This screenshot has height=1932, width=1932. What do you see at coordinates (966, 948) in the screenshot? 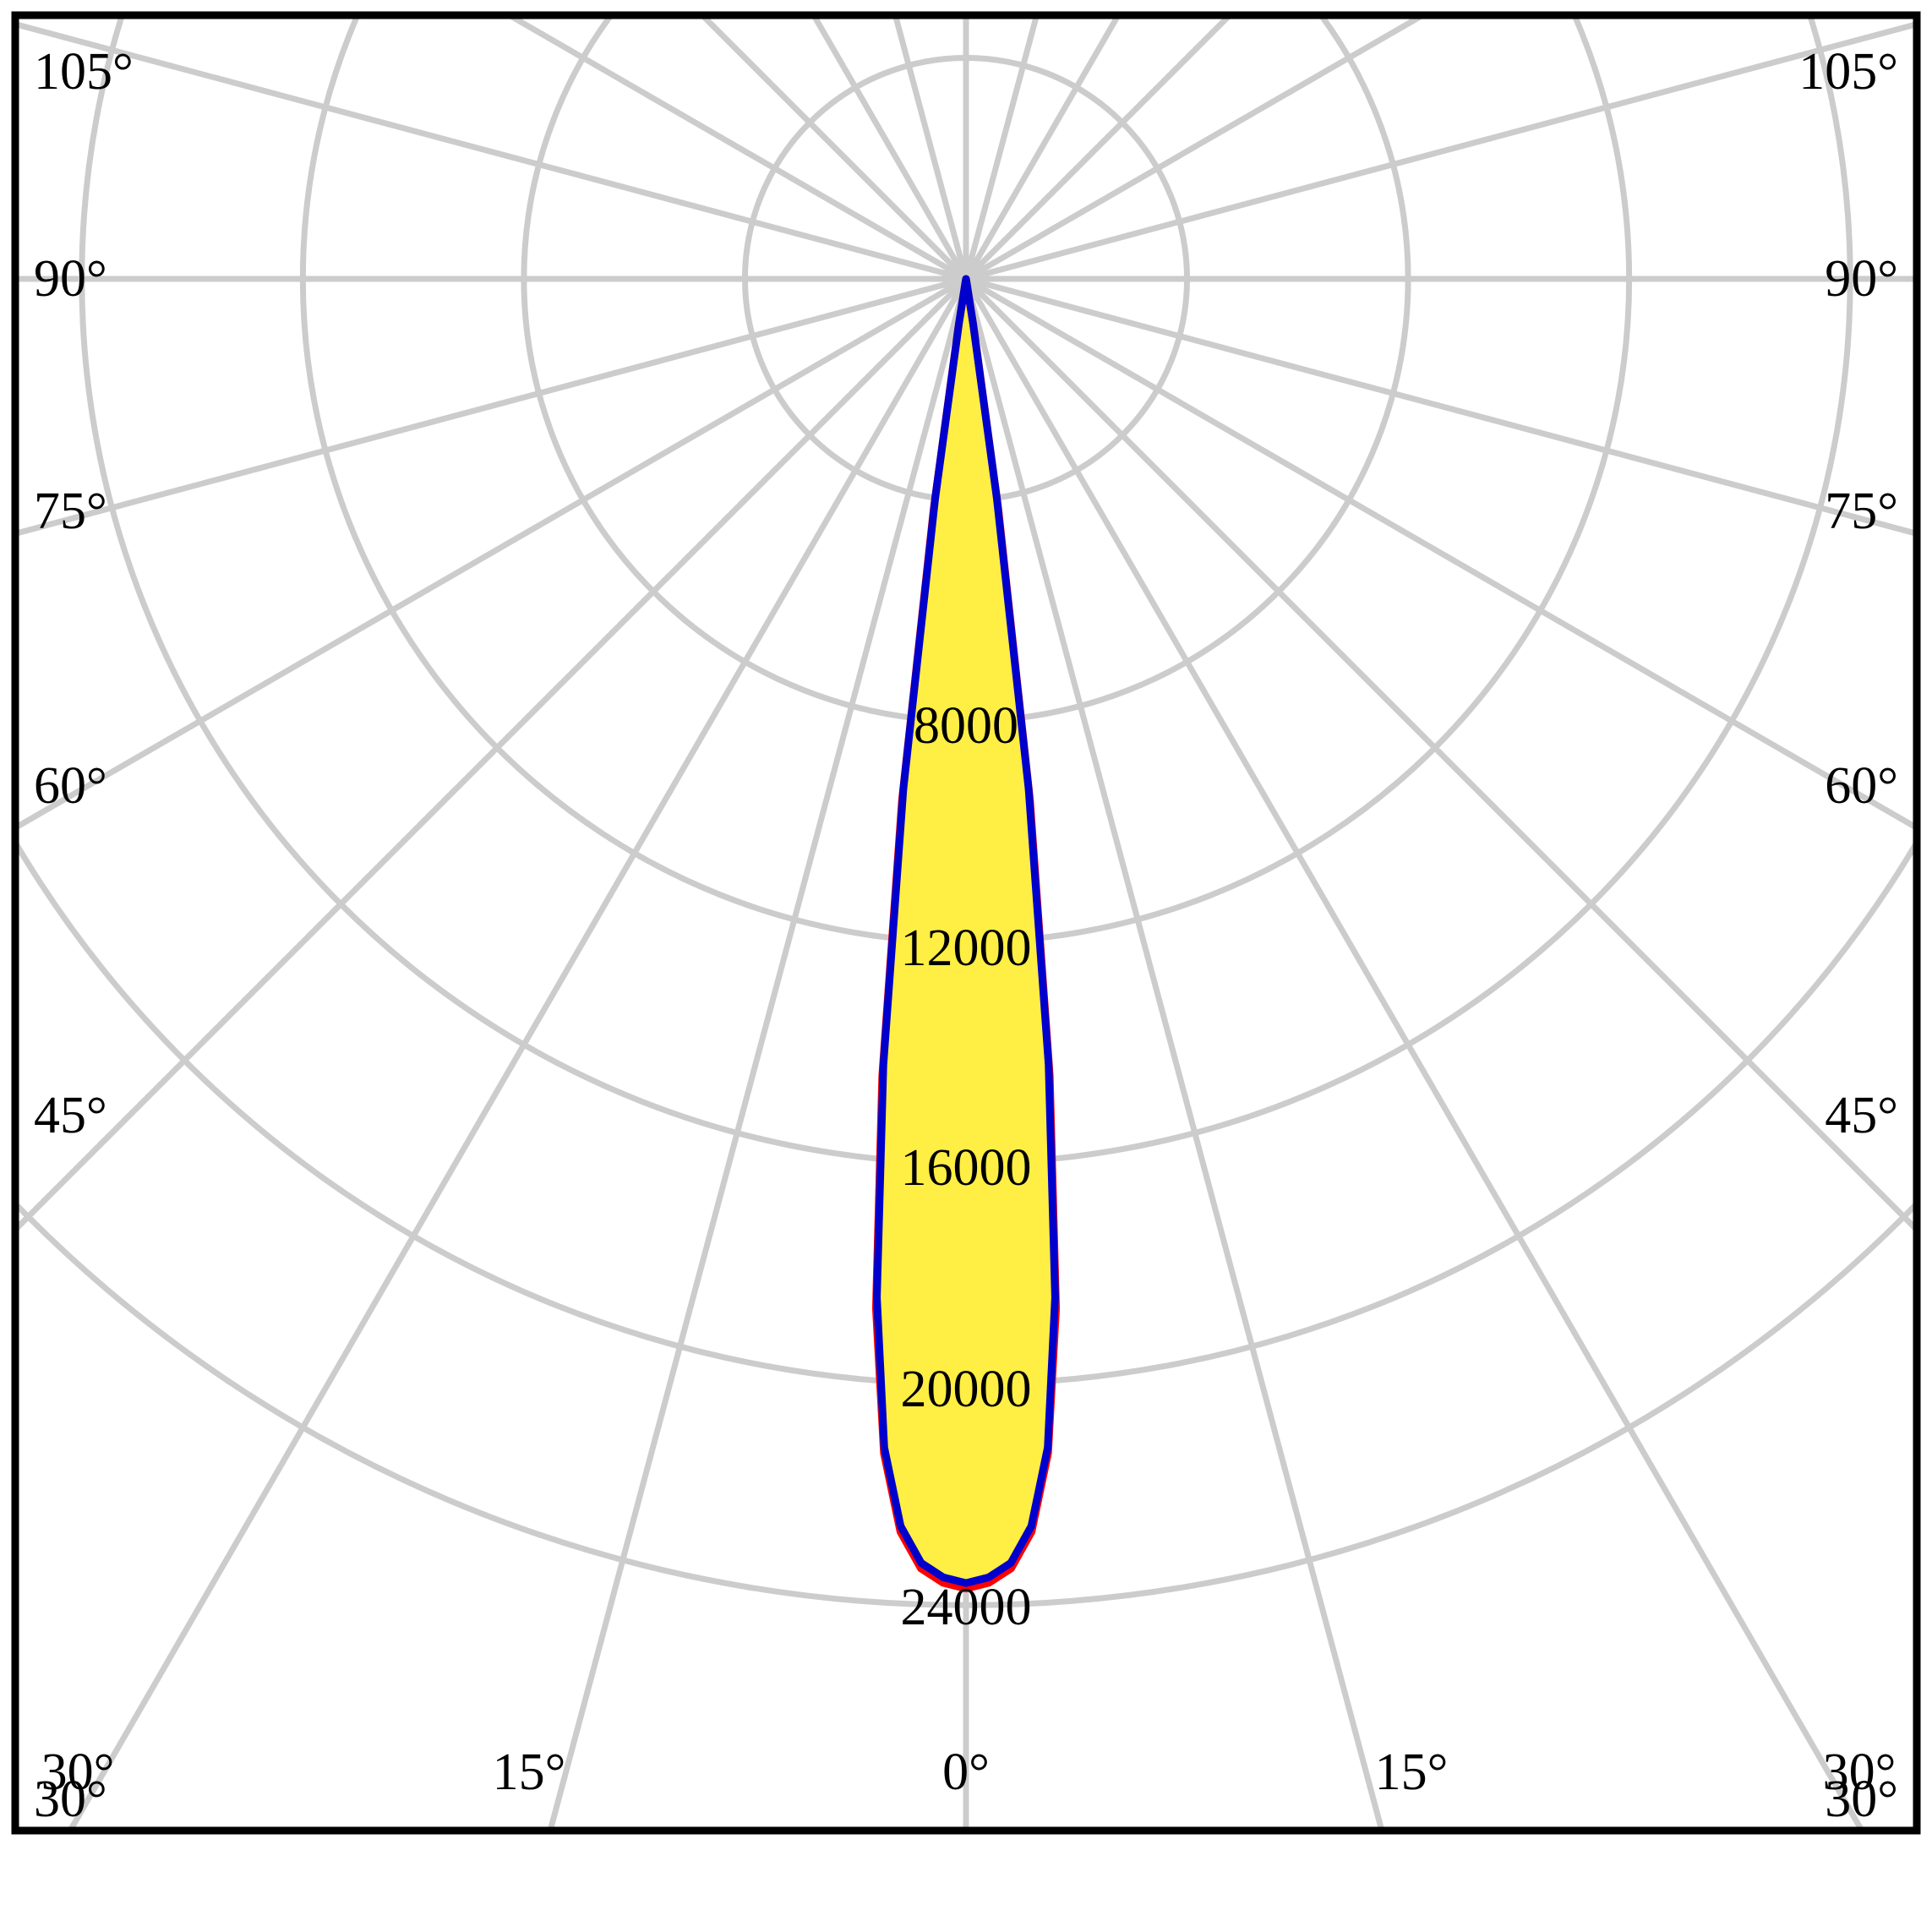
I see `radial-tick-label: 12000` at bounding box center [966, 948].